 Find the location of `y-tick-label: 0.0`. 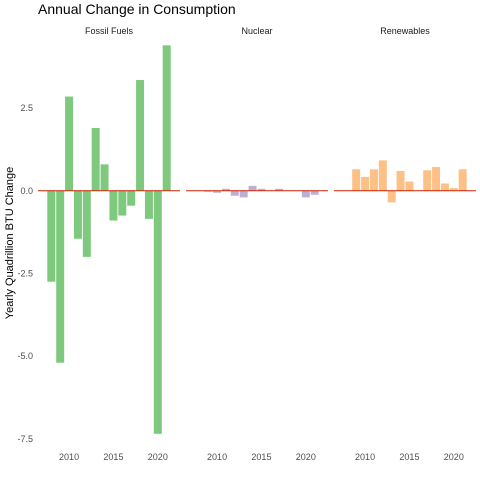

y-tick-label: 0.0 is located at coordinates (26, 191).